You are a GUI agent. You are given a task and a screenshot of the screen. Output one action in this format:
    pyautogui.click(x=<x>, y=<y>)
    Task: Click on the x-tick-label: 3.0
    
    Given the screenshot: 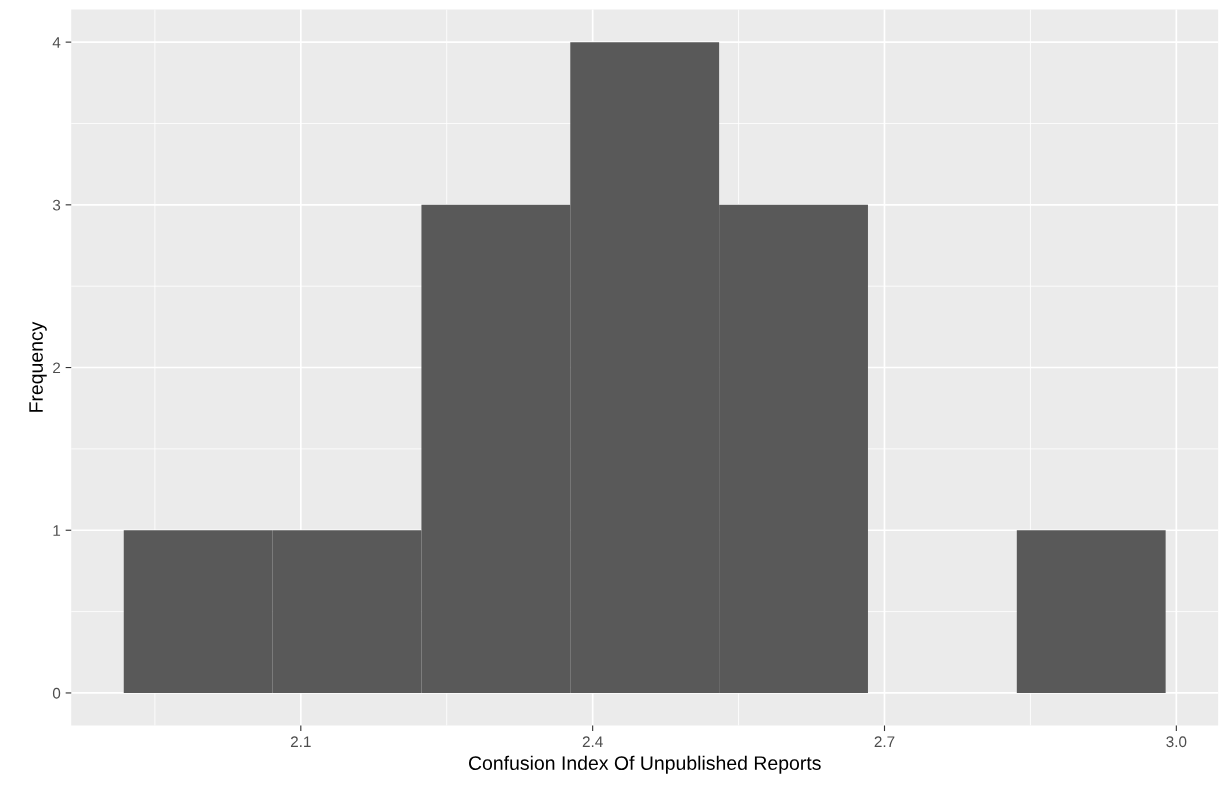 What is the action you would take?
    pyautogui.click(x=1176, y=742)
    